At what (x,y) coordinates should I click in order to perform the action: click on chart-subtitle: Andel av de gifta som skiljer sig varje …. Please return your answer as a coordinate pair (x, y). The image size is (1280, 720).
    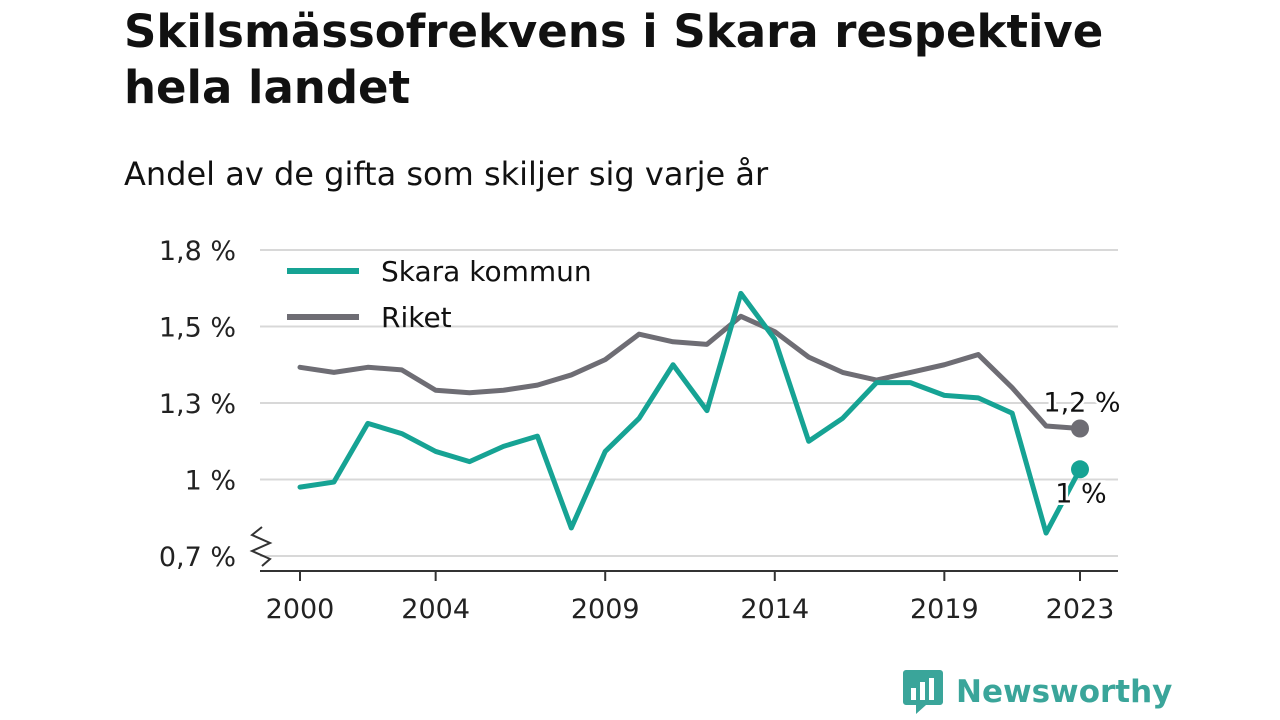
    Looking at the image, I should click on (446, 174).